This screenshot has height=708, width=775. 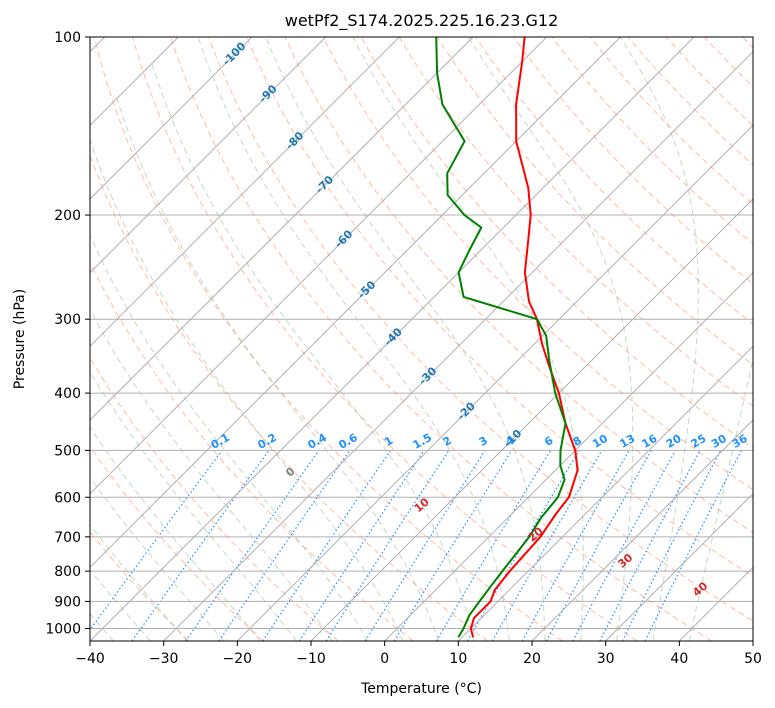 I want to click on y-tick-label: 300, so click(x=67, y=320).